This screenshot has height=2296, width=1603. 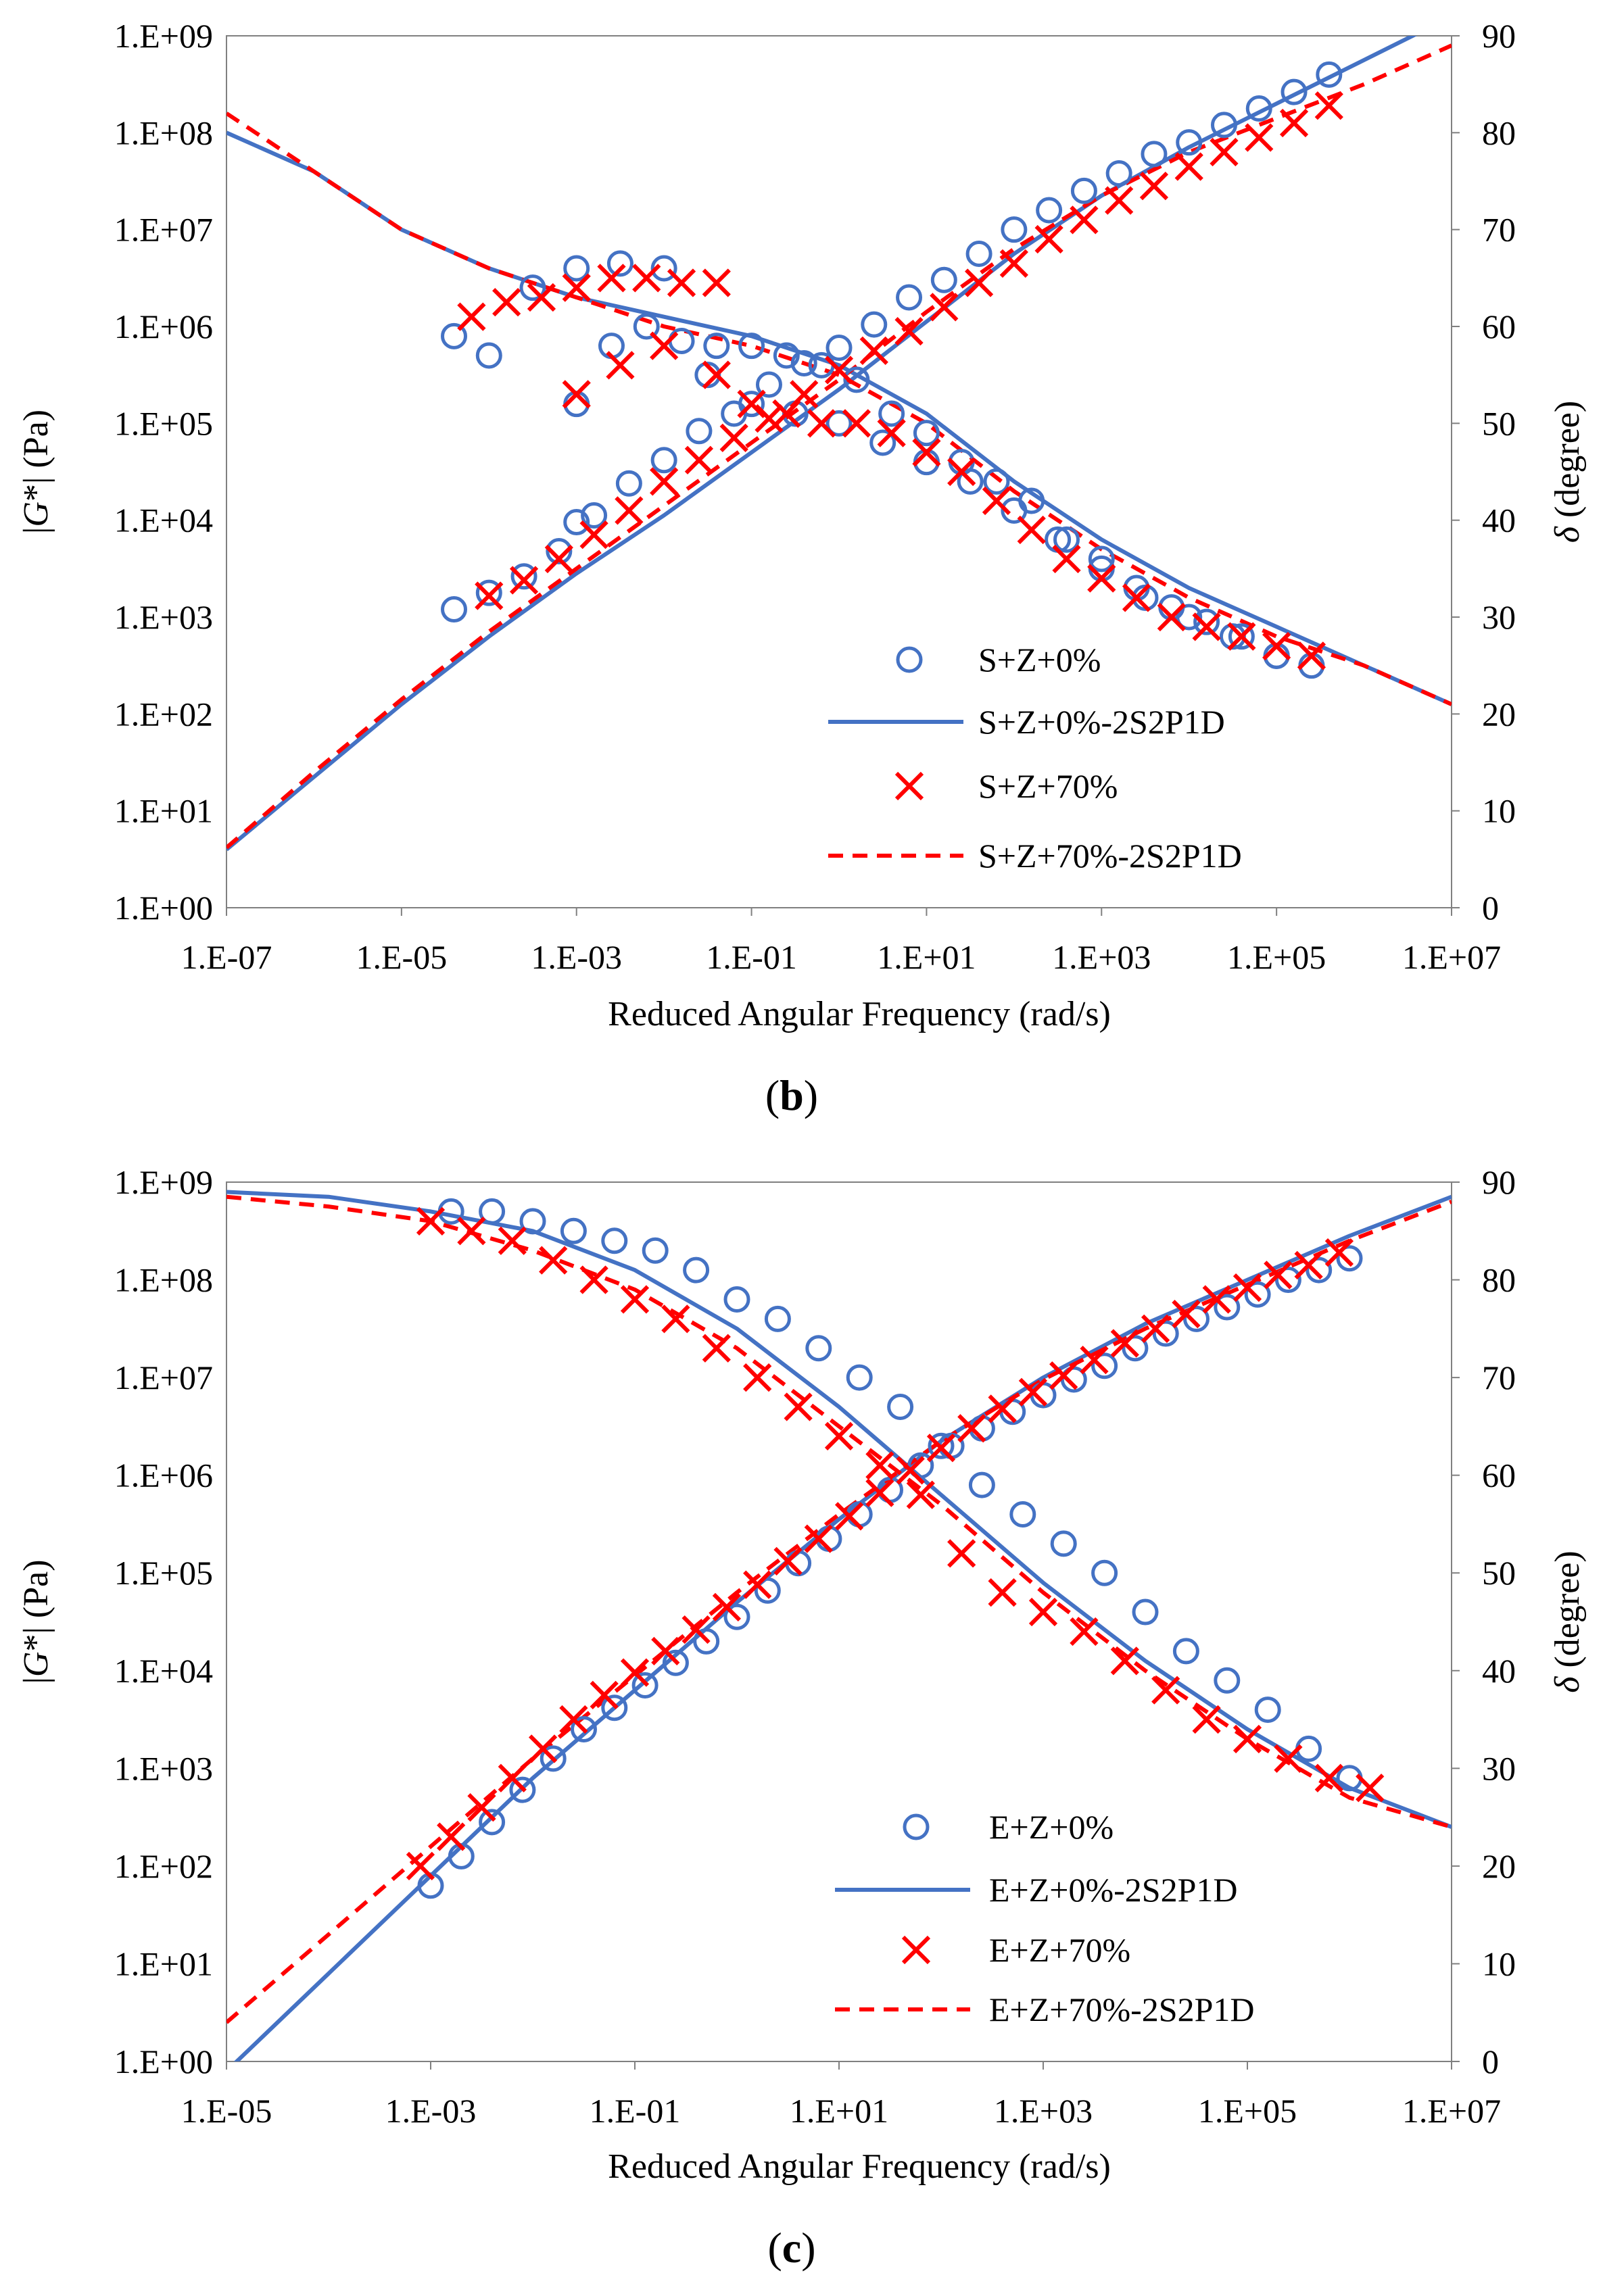 What do you see at coordinates (909, 786) in the screenshot?
I see `legend-swatch-cross` at bounding box center [909, 786].